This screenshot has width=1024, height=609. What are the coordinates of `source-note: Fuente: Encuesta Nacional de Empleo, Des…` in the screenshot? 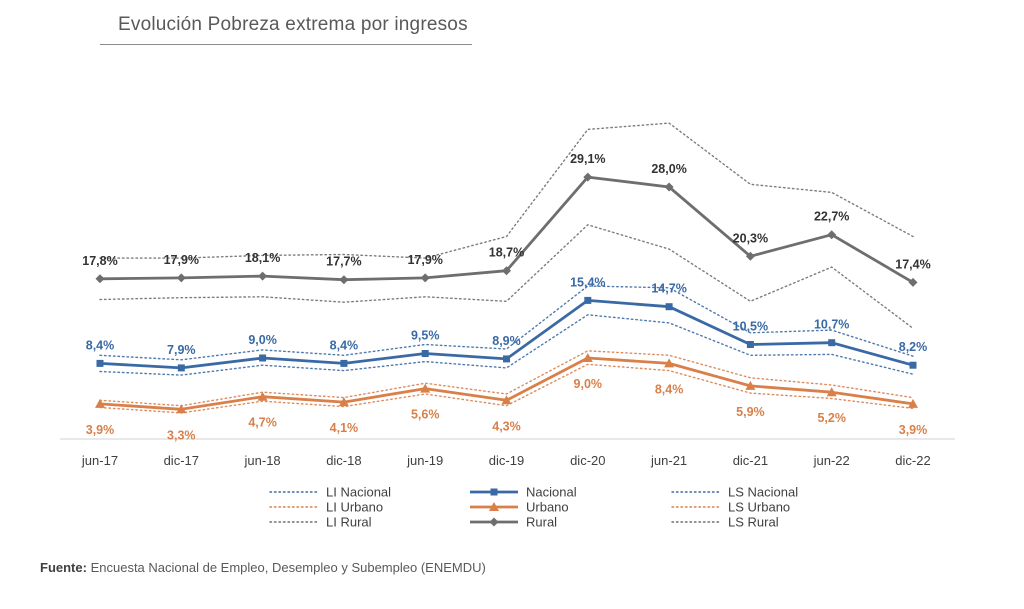 It's located at (263, 567).